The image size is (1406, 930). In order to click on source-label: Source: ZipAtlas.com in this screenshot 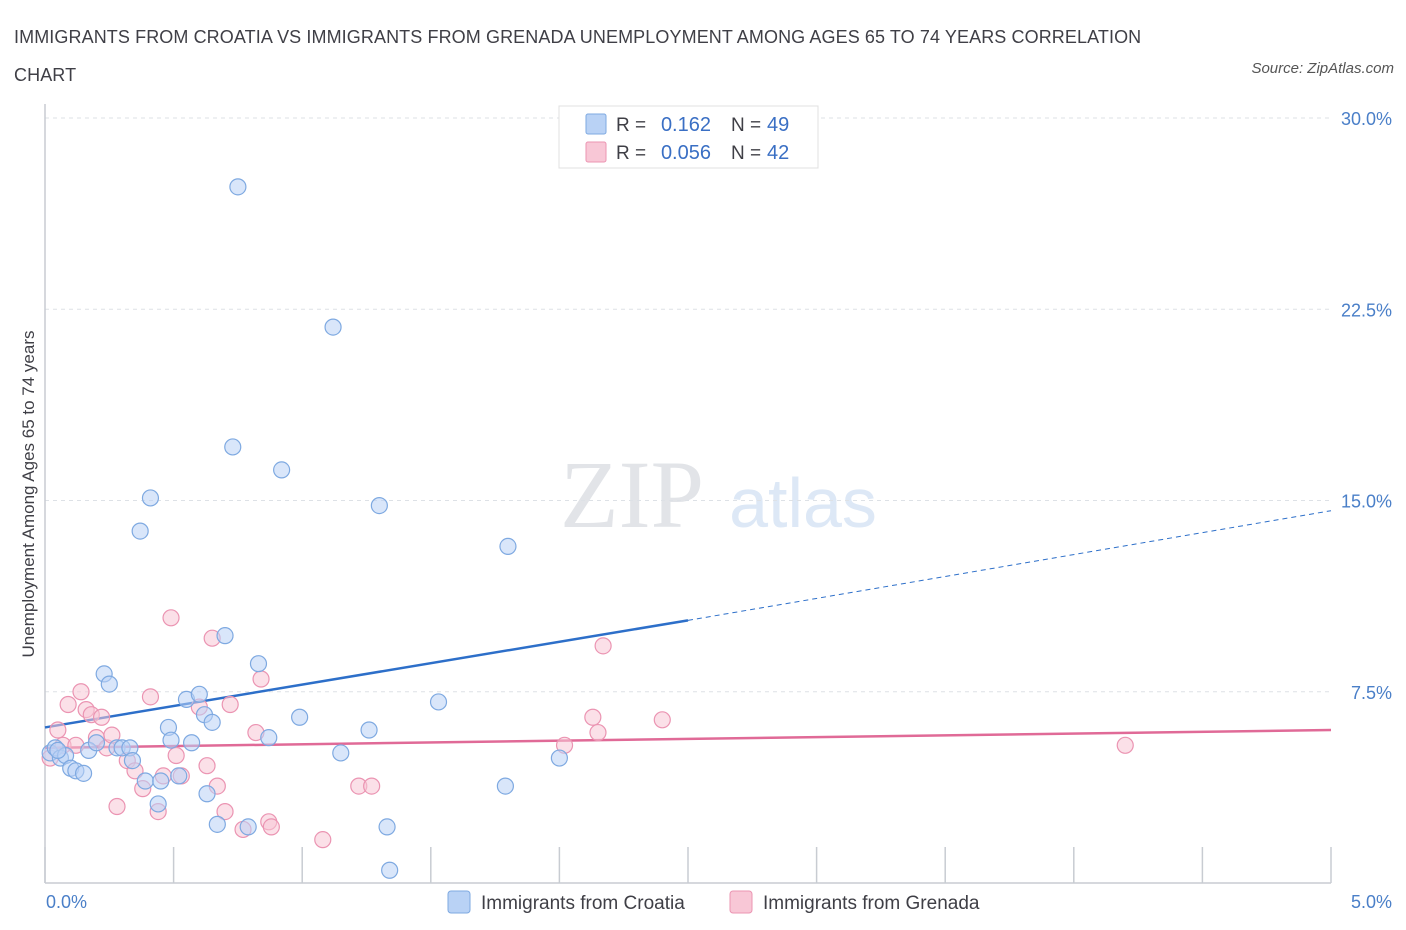, I will do `click(1322, 68)`.